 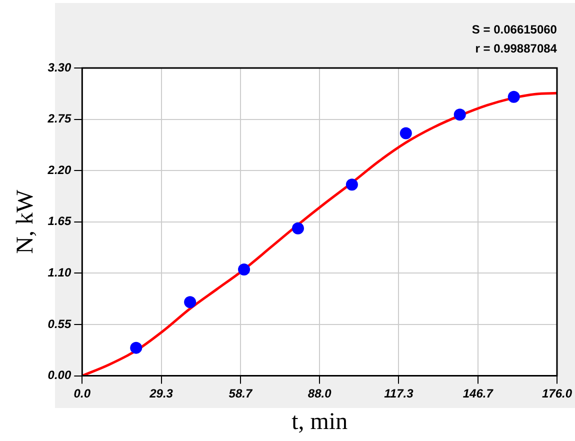 What do you see at coordinates (320, 421) in the screenshot?
I see `x-axis-title: t, min` at bounding box center [320, 421].